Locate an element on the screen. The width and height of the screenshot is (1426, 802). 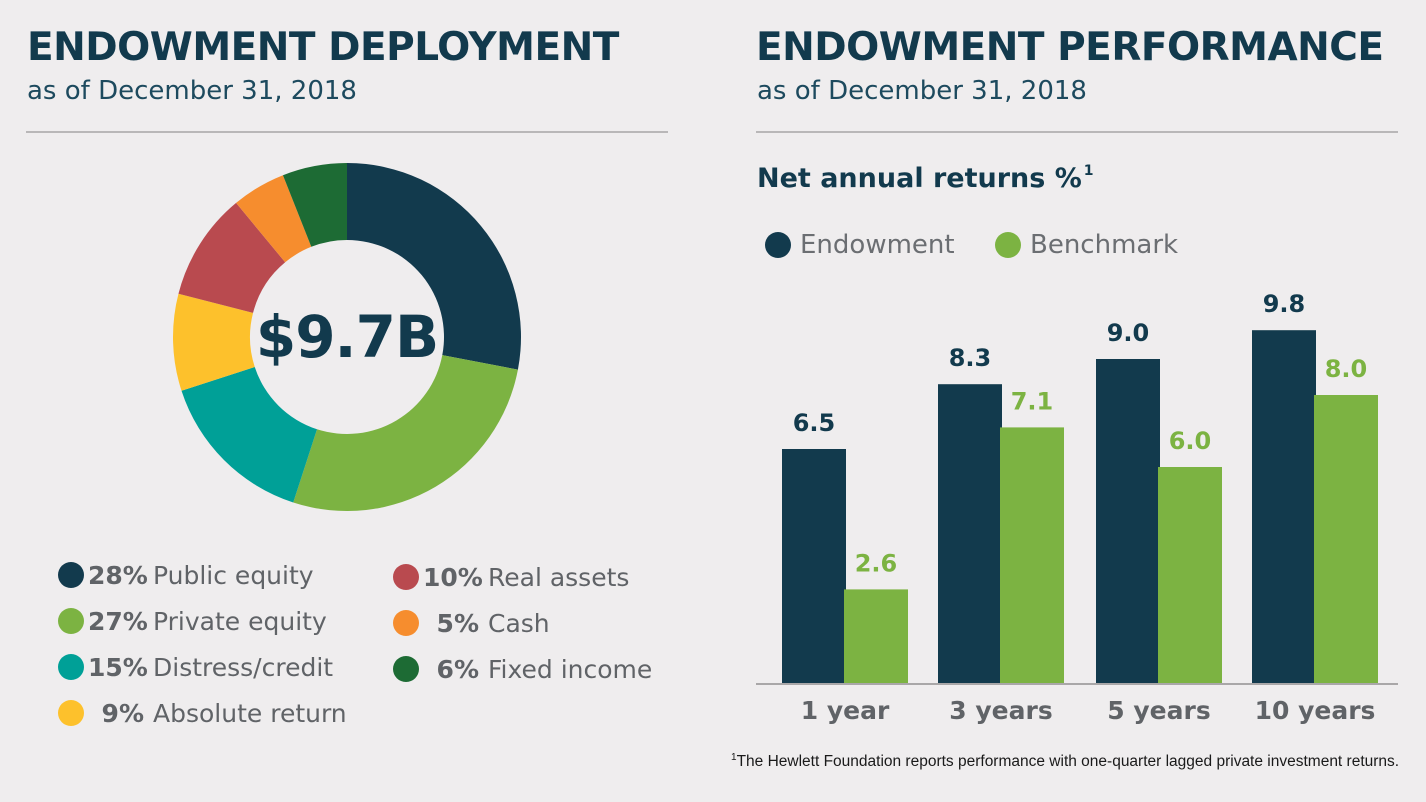
legend-item-cash: 5% Cash is located at coordinates (471, 623).